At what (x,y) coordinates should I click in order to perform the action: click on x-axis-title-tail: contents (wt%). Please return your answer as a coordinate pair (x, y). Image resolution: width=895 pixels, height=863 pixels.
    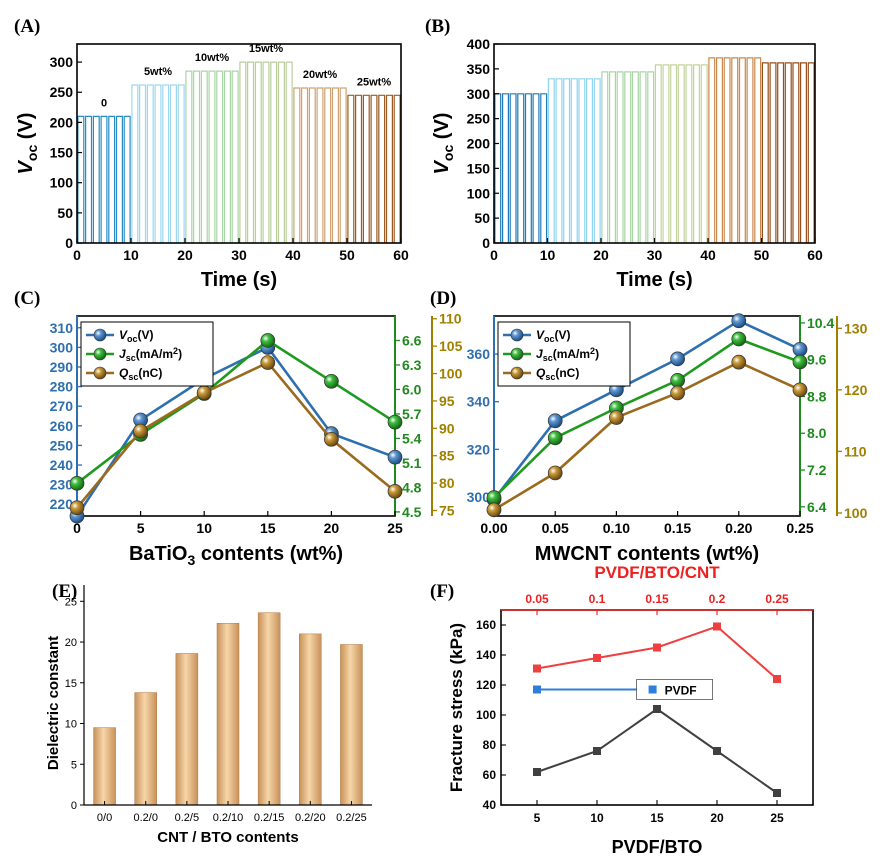
    Looking at the image, I should click on (269, 554).